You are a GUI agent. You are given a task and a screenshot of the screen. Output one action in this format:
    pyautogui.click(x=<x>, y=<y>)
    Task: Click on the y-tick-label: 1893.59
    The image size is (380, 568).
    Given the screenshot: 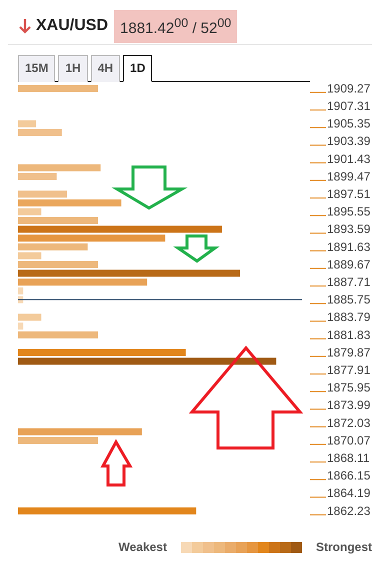 What is the action you would take?
    pyautogui.click(x=349, y=229)
    